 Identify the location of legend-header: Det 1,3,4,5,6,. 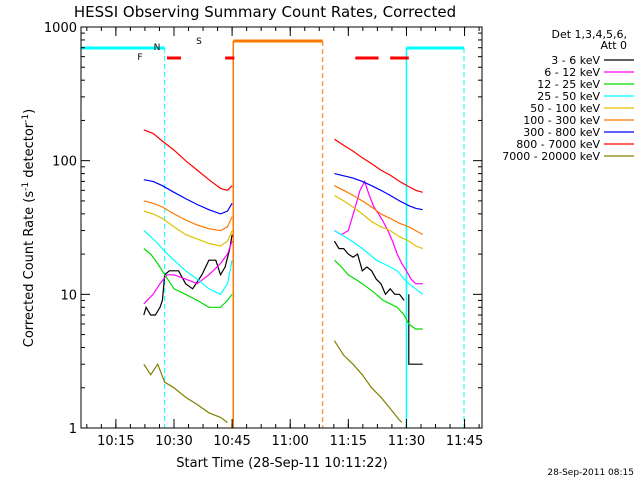
(589, 34).